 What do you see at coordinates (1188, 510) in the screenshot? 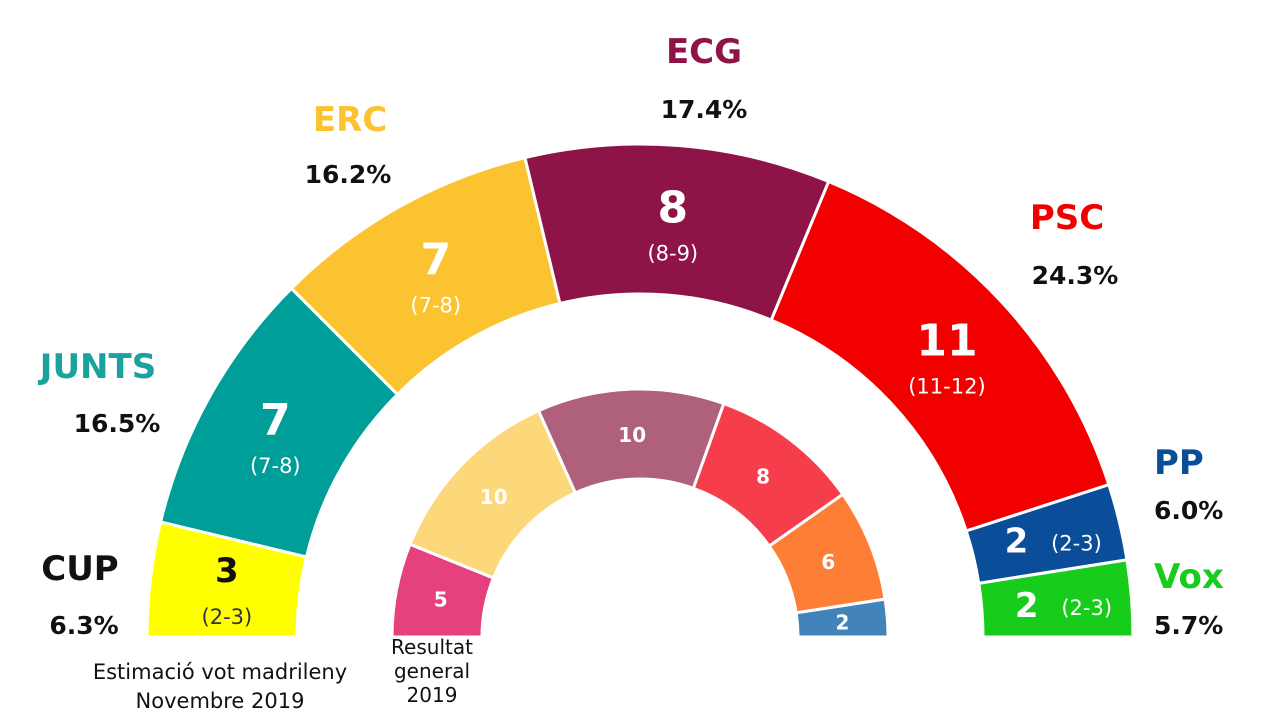
I see `vote-share-pp: 6.0%` at bounding box center [1188, 510].